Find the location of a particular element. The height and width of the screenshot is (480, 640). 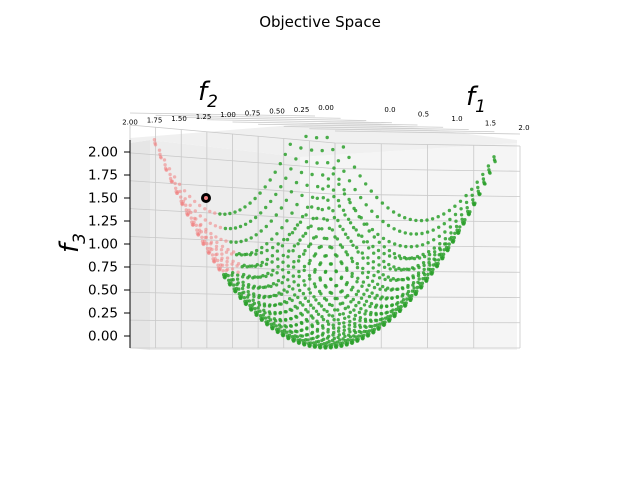

x-axis-label: f1 is located at coordinates (476, 99).